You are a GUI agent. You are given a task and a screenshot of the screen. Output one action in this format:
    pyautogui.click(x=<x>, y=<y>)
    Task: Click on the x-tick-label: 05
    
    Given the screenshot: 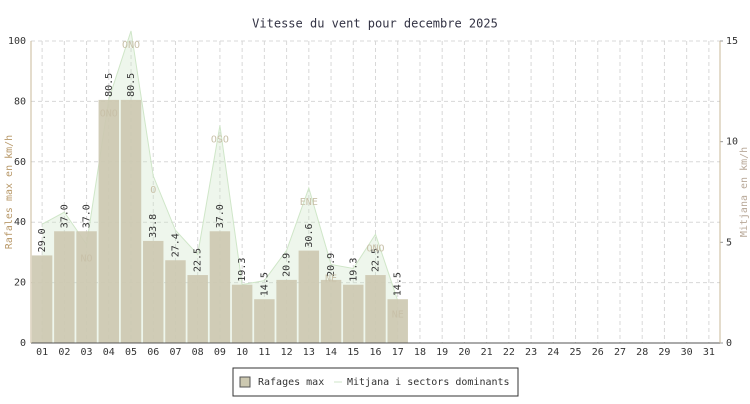 What is the action you would take?
    pyautogui.click(x=131, y=352)
    